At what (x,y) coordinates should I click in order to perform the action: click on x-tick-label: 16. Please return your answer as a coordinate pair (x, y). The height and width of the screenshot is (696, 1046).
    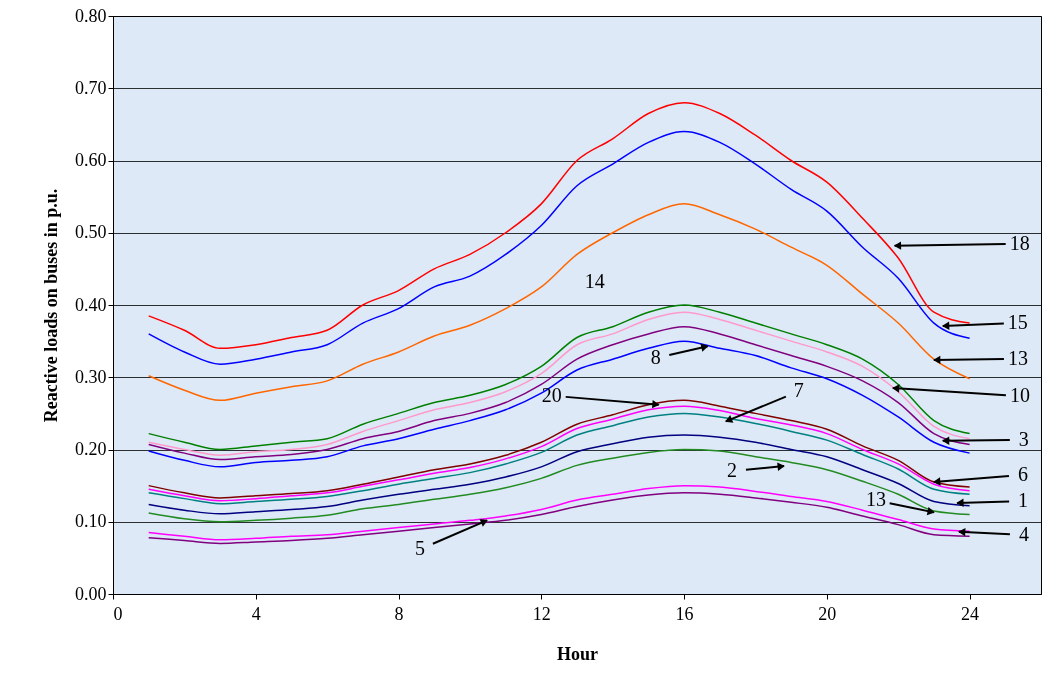
    Looking at the image, I should click on (684, 613).